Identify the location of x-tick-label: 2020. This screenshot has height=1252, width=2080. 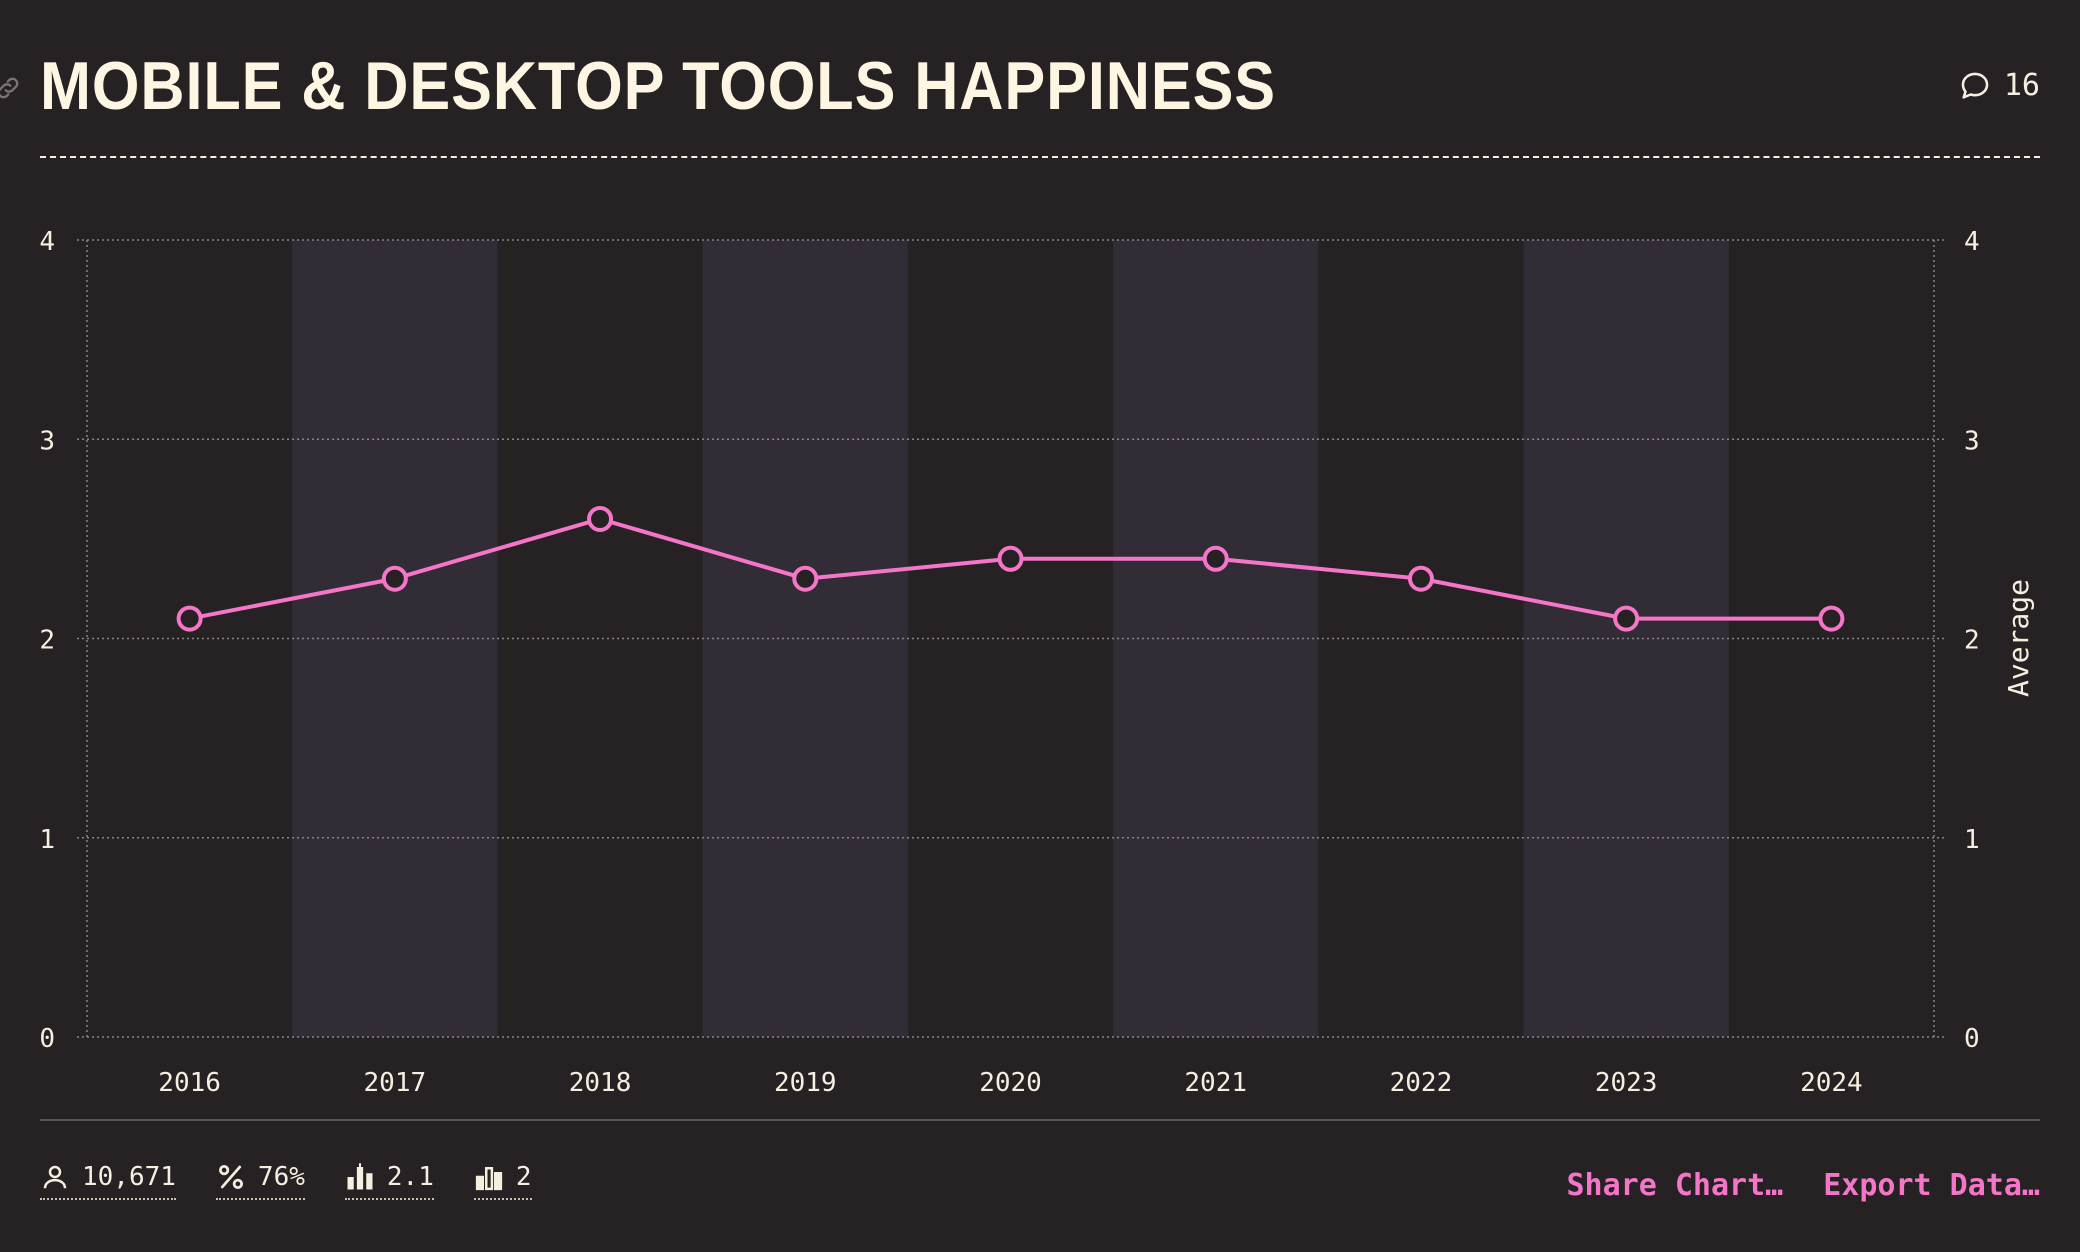
(1010, 1083).